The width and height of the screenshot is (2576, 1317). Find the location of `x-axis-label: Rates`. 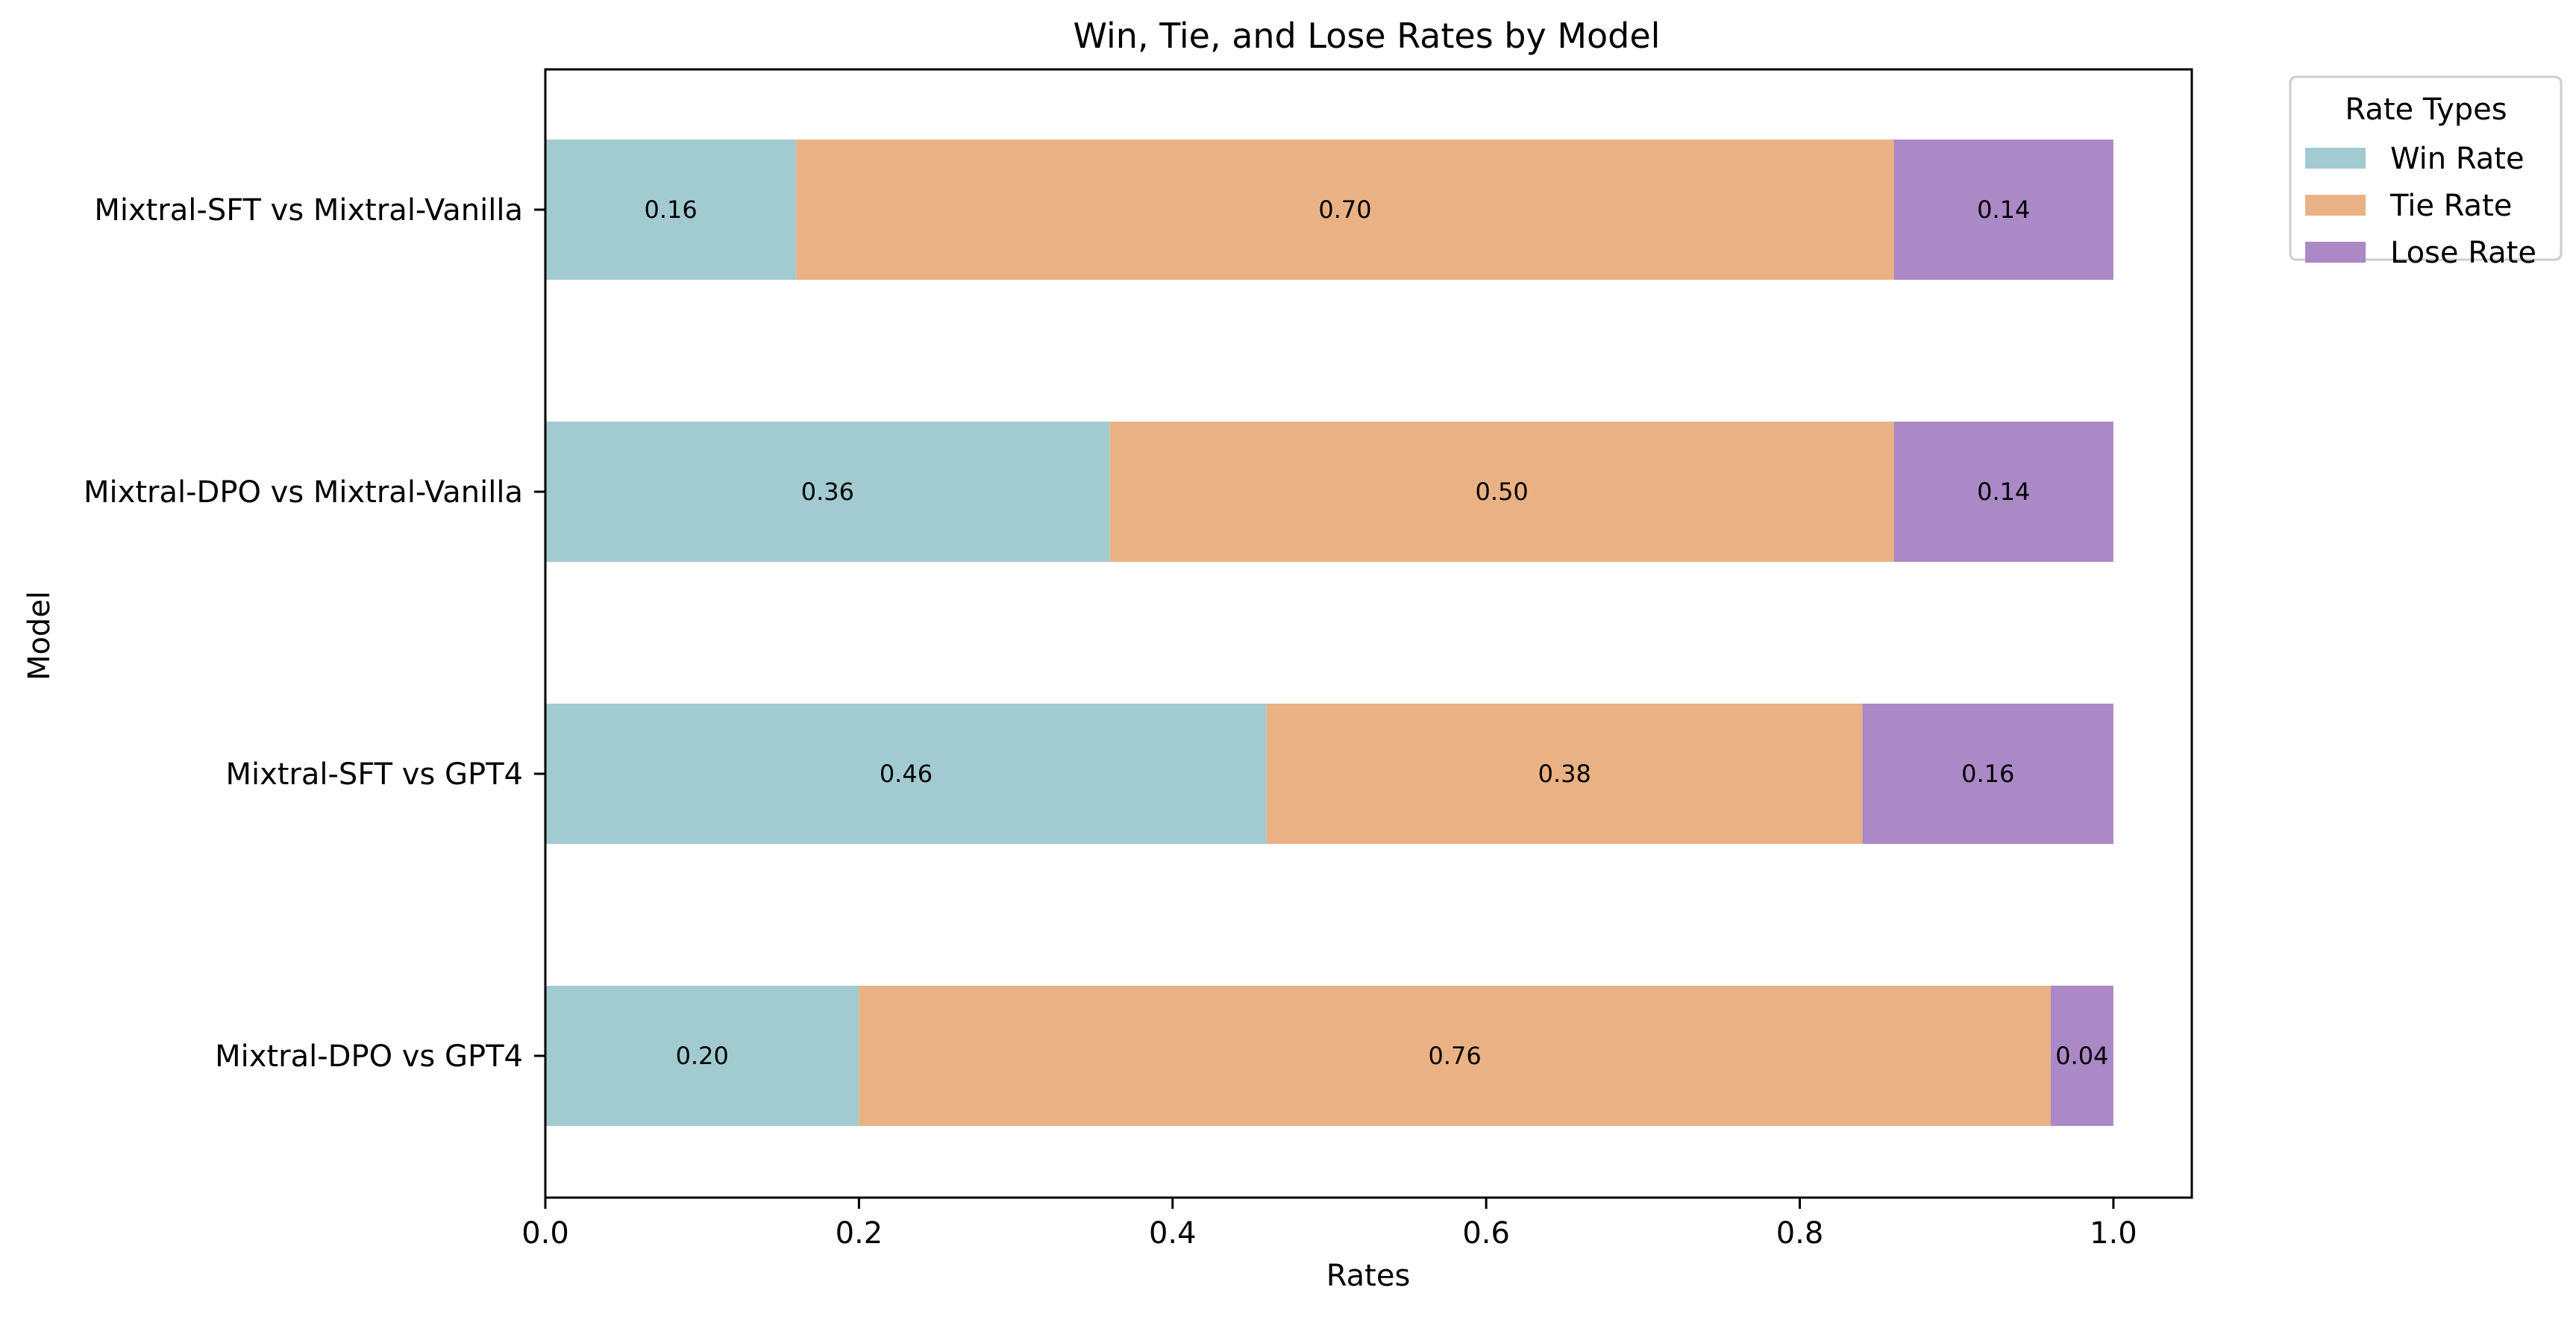

x-axis-label: Rates is located at coordinates (1368, 1276).